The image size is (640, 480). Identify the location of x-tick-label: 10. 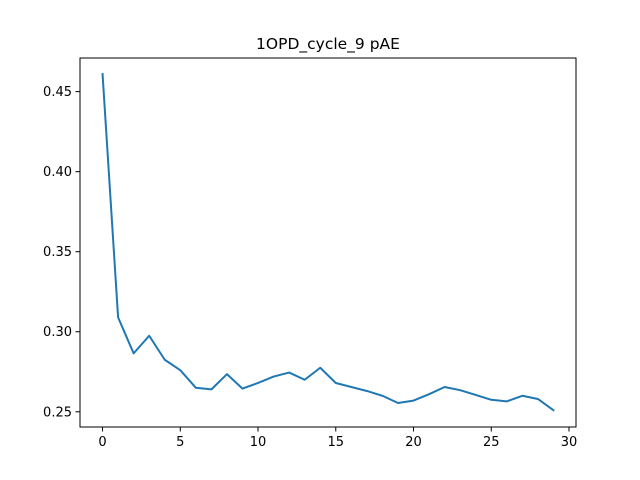
(258, 442).